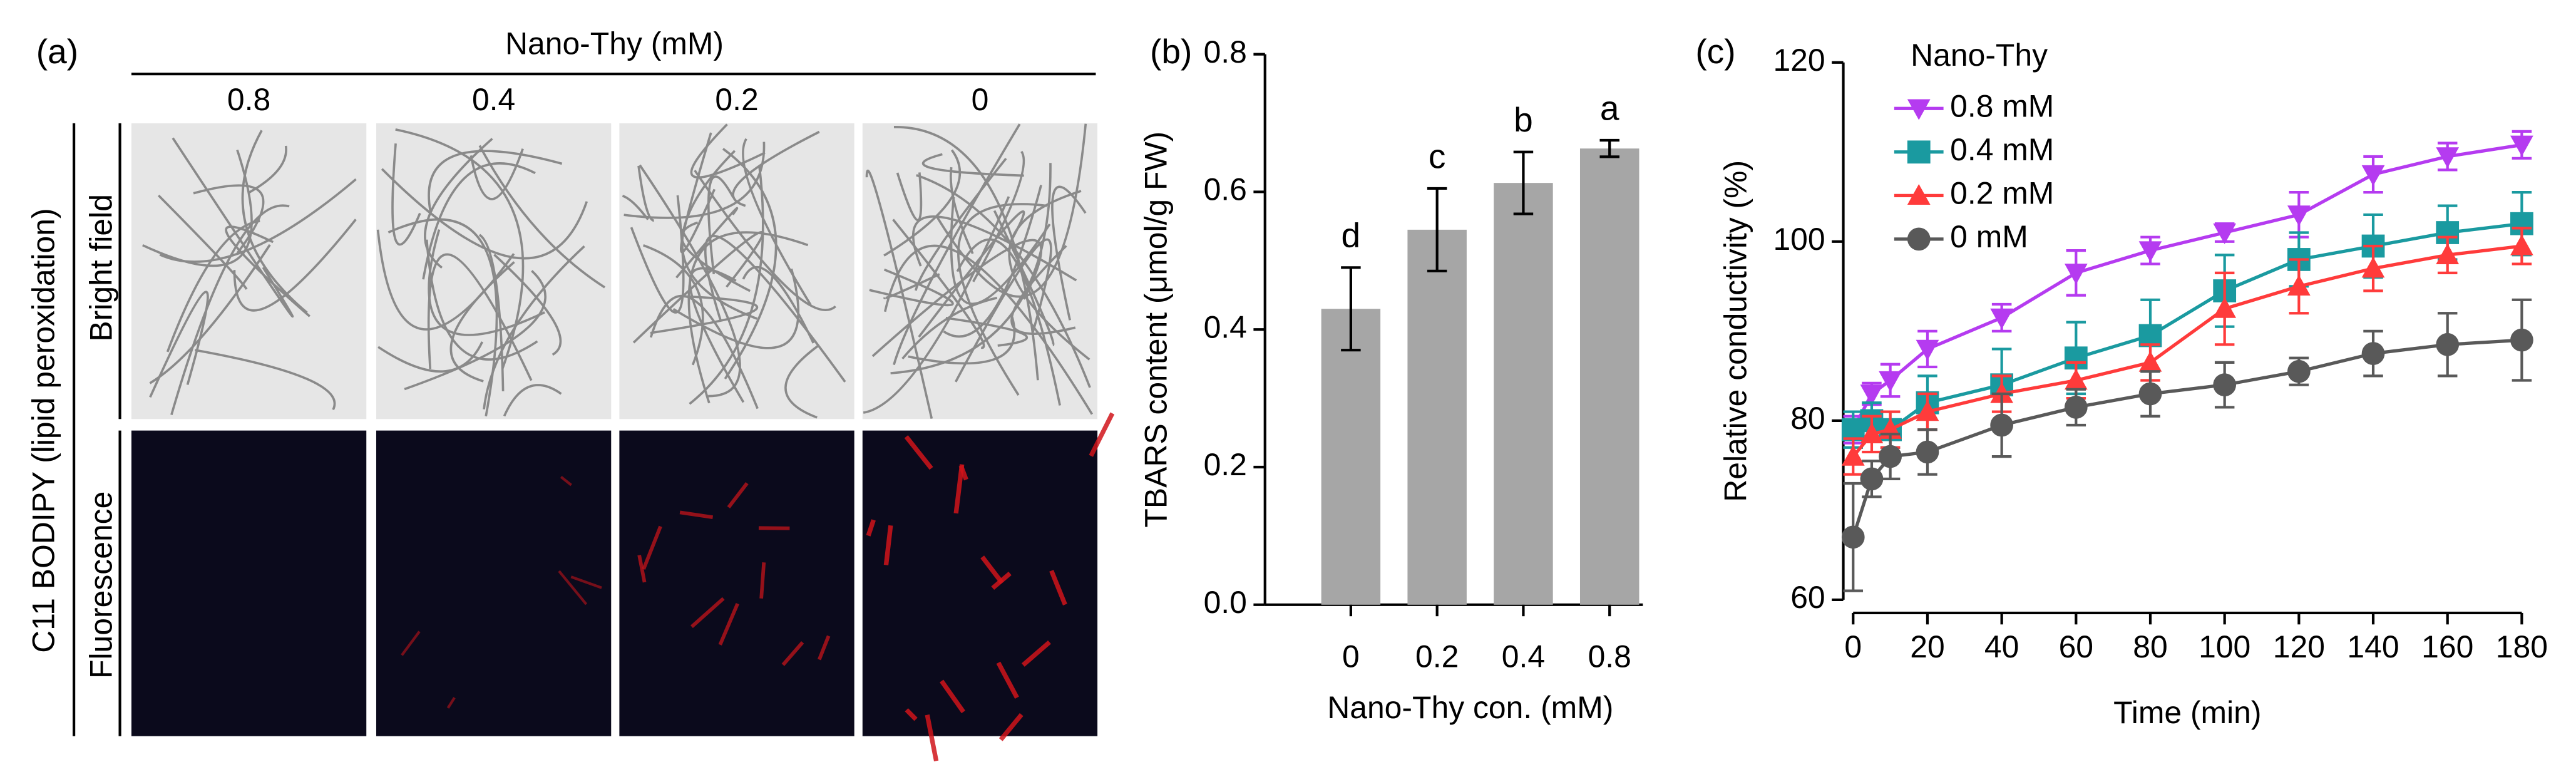 The width and height of the screenshot is (2576, 762). I want to click on y-tick-label: 60, so click(1807, 597).